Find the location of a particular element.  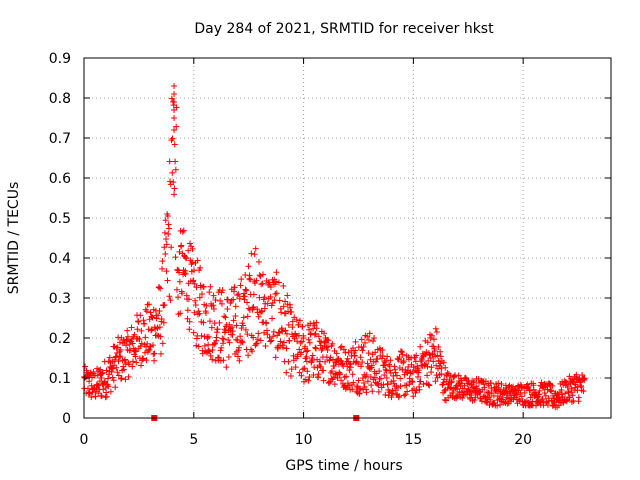

y-tick-label: 0.4 is located at coordinates (60, 259).